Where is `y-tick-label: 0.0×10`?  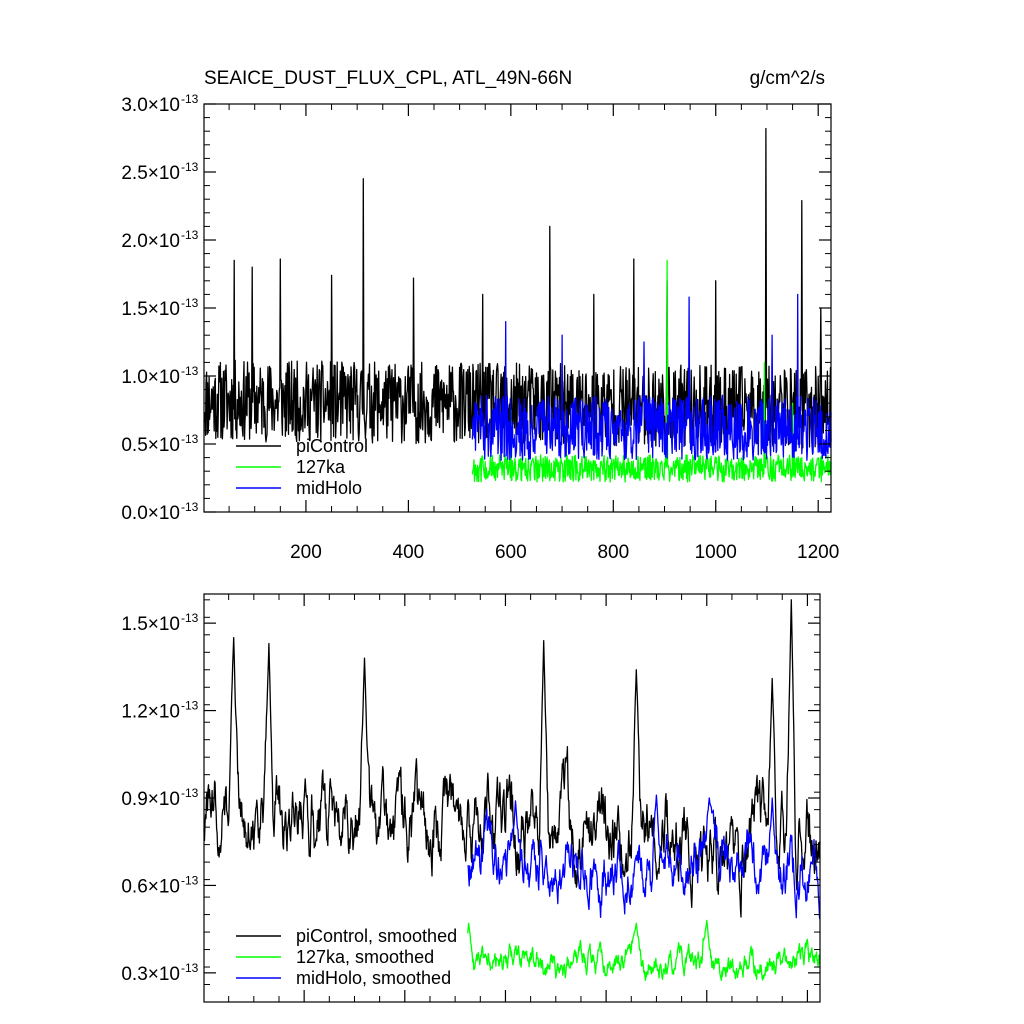 y-tick-label: 0.0×10 is located at coordinates (150, 513).